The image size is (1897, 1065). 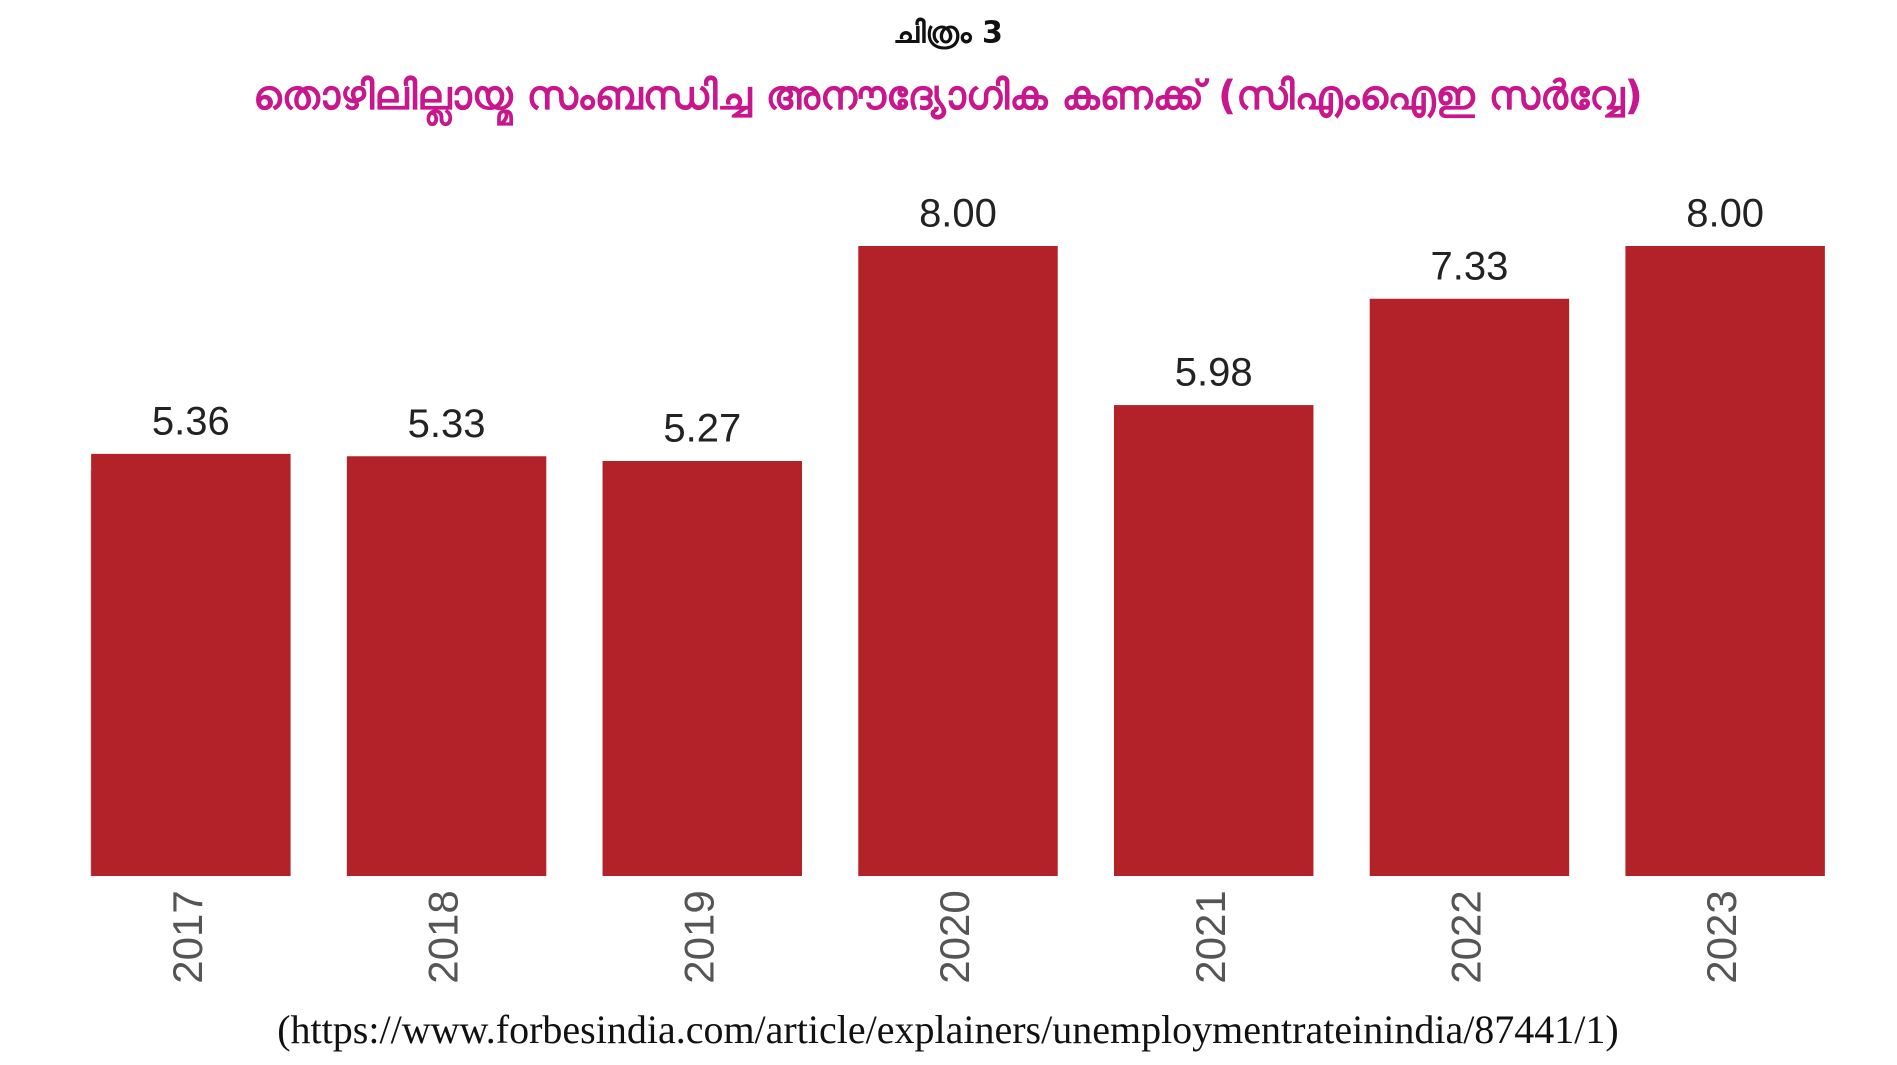 What do you see at coordinates (954, 936) in the screenshot?
I see `x-tick-label: 2020` at bounding box center [954, 936].